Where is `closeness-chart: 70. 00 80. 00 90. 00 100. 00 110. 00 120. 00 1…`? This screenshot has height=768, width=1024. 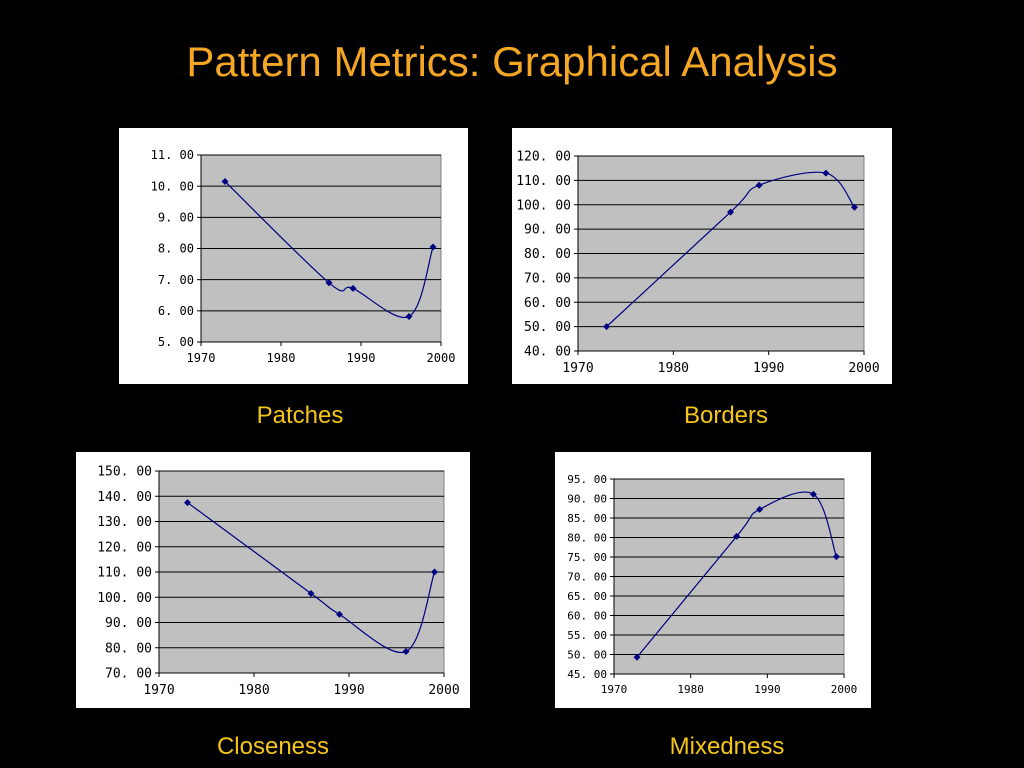
closeness-chart: 70. 00 80. 00 90. 00 100. 00 110. 00 120. 00 1… is located at coordinates (278, 581).